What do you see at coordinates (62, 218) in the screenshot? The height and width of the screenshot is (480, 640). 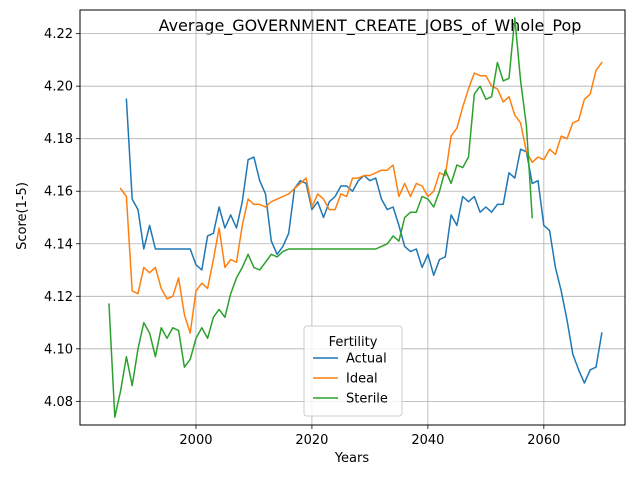 I see `y-axis: 4.08 4.10 4.12 4.14 4.16 4.18 4.20 4.22` at bounding box center [62, 218].